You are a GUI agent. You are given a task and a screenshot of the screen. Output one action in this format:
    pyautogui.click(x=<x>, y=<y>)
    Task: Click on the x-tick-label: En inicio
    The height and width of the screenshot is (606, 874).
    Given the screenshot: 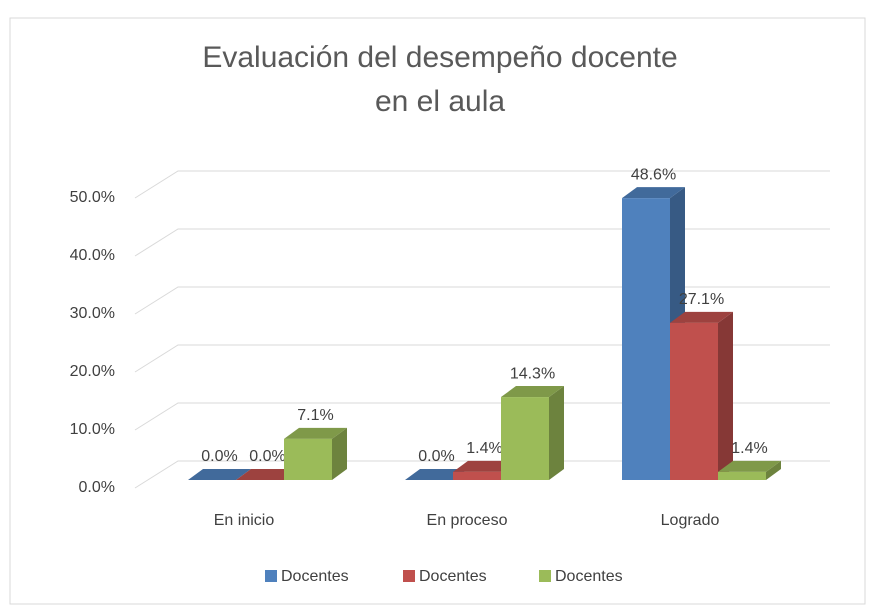 What is the action you would take?
    pyautogui.click(x=244, y=520)
    